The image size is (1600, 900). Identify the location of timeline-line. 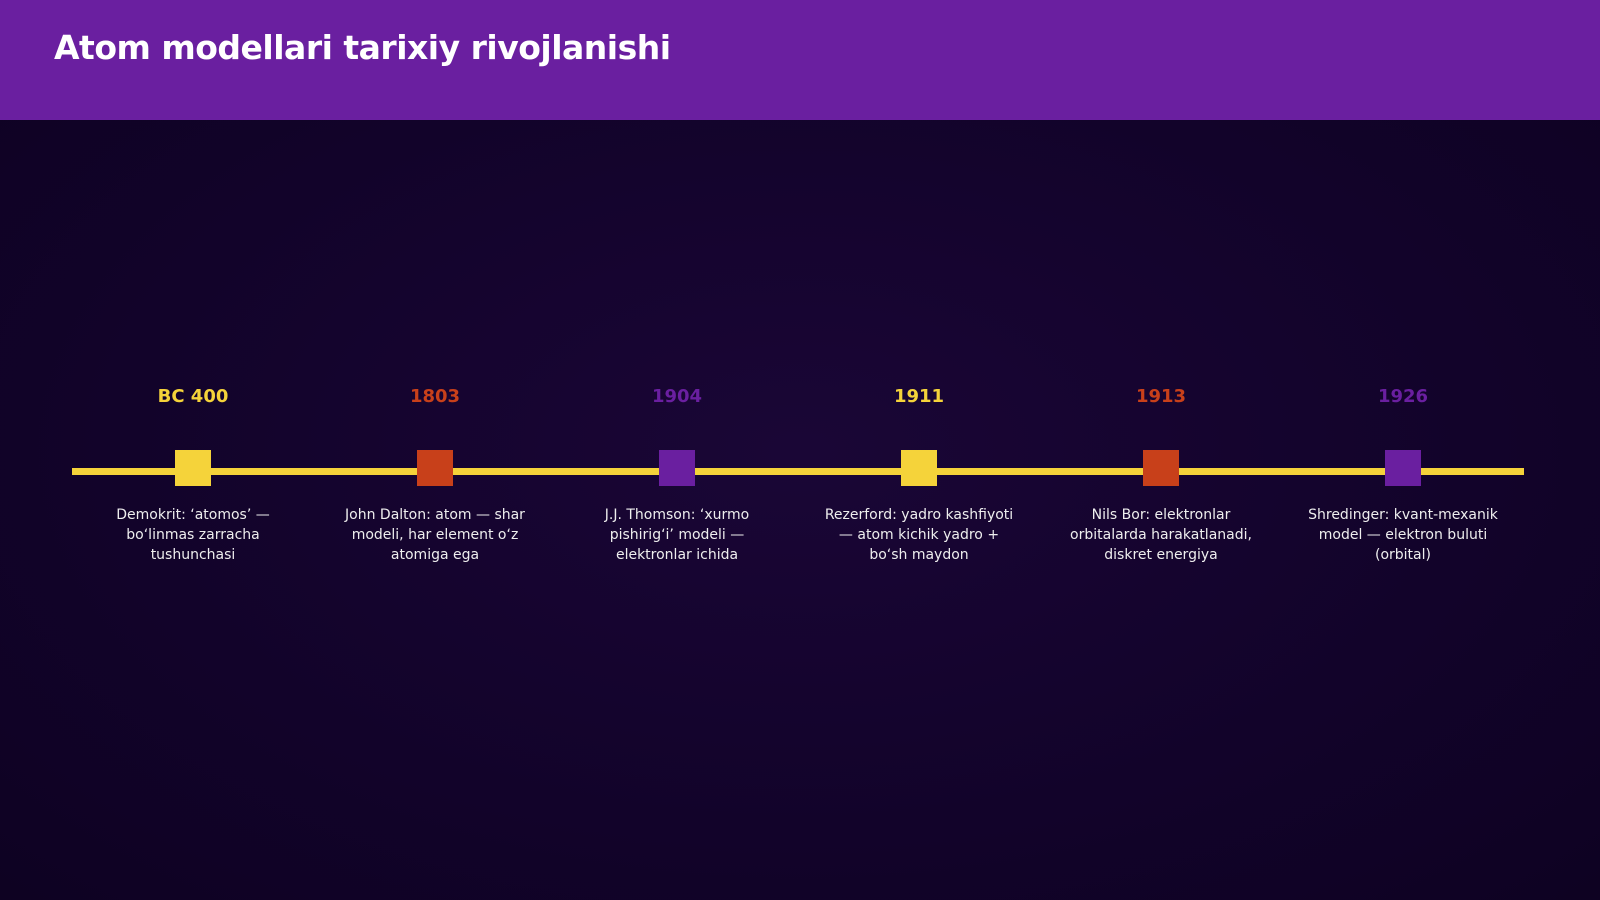
(798, 471).